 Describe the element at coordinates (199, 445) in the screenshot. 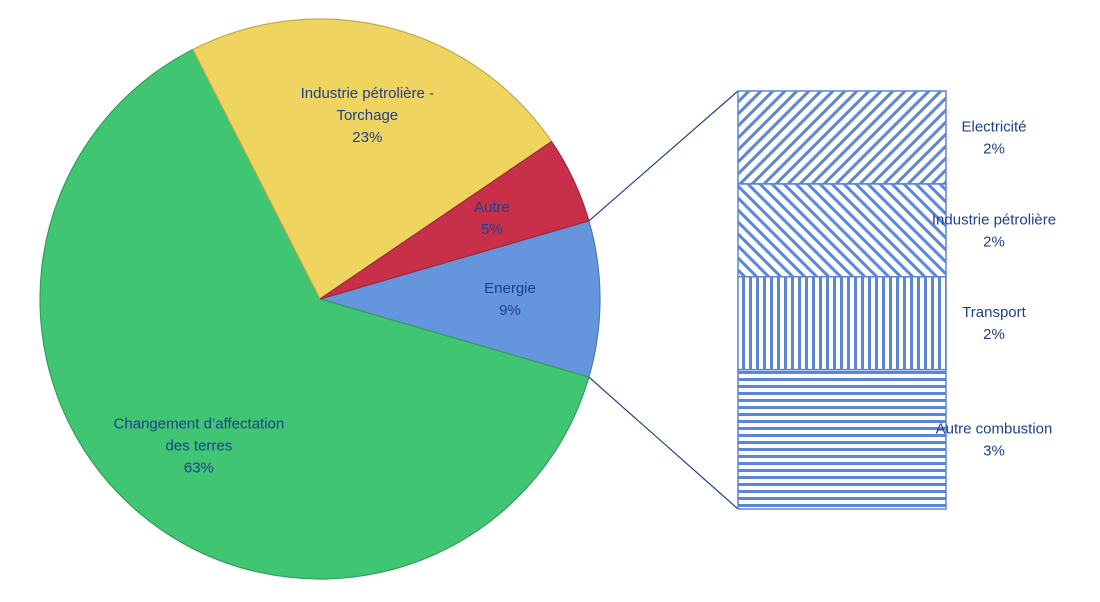

I see `pie-label-changement-d-affectation-des-terres: Changement d’affectation des terres 63%` at that location.